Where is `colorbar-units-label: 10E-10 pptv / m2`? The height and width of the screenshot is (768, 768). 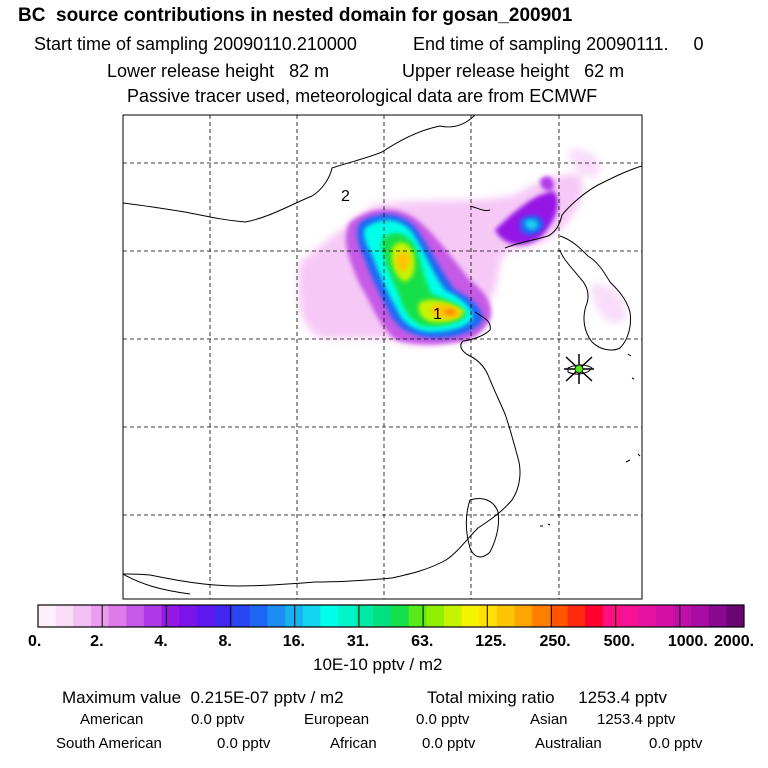
colorbar-units-label: 10E-10 pptv / m2 is located at coordinates (378, 664).